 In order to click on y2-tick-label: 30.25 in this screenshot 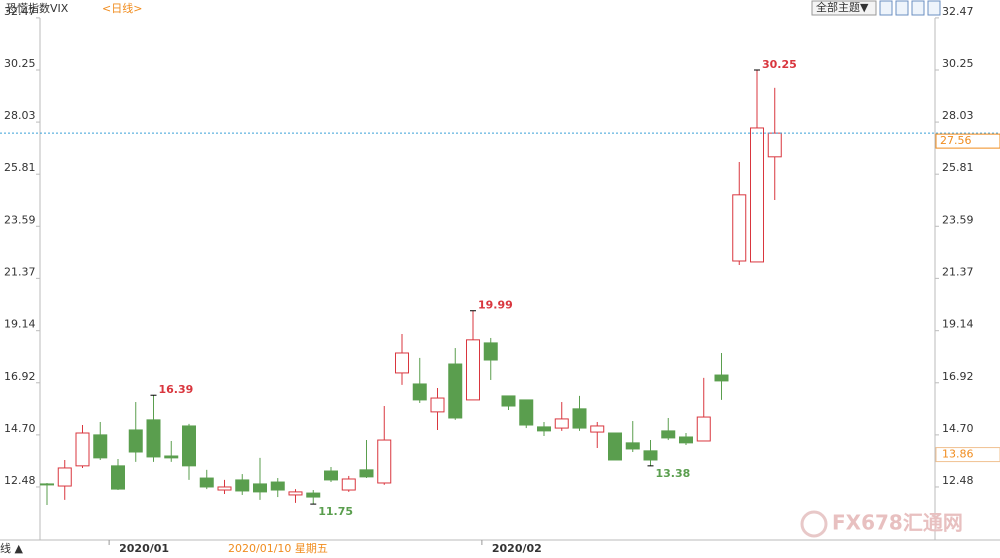, I will do `click(958, 63)`.